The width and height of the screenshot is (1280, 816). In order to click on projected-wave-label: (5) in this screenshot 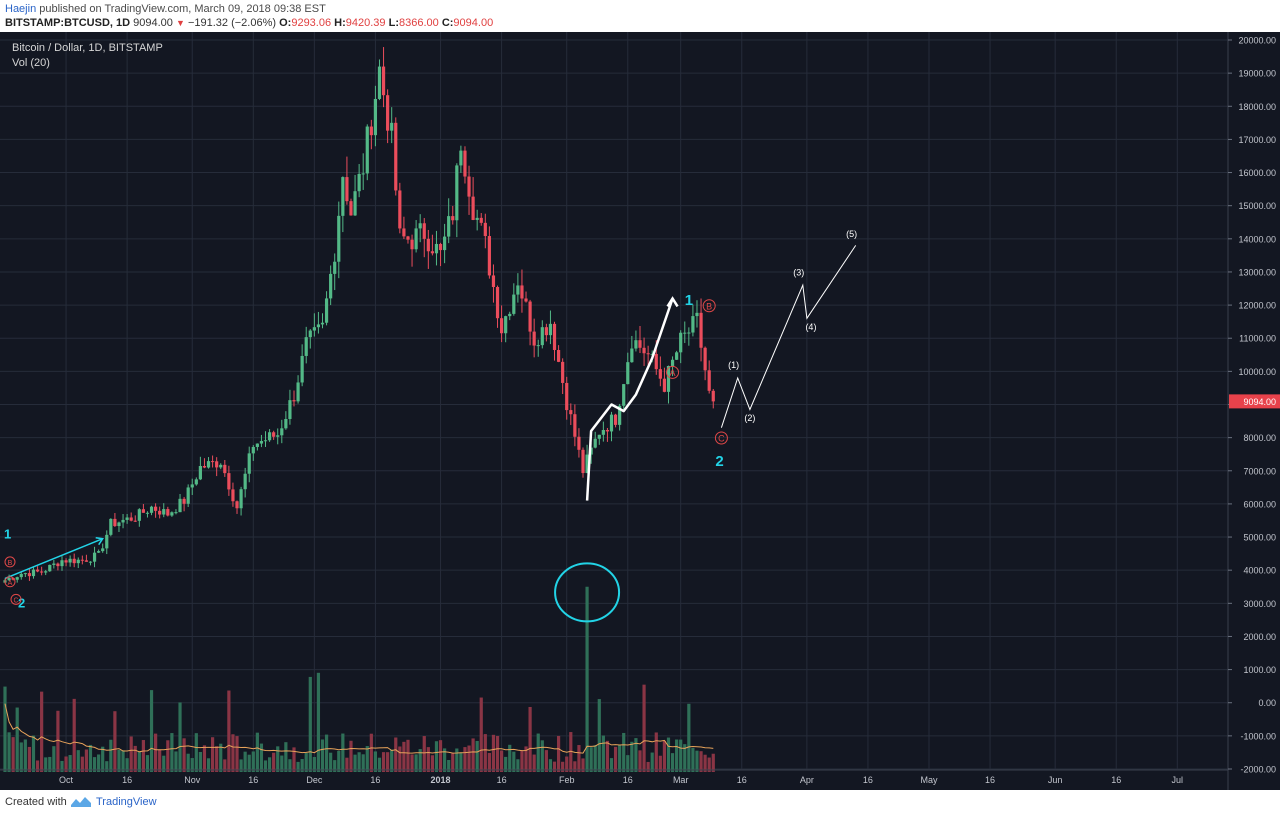, I will do `click(851, 234)`.